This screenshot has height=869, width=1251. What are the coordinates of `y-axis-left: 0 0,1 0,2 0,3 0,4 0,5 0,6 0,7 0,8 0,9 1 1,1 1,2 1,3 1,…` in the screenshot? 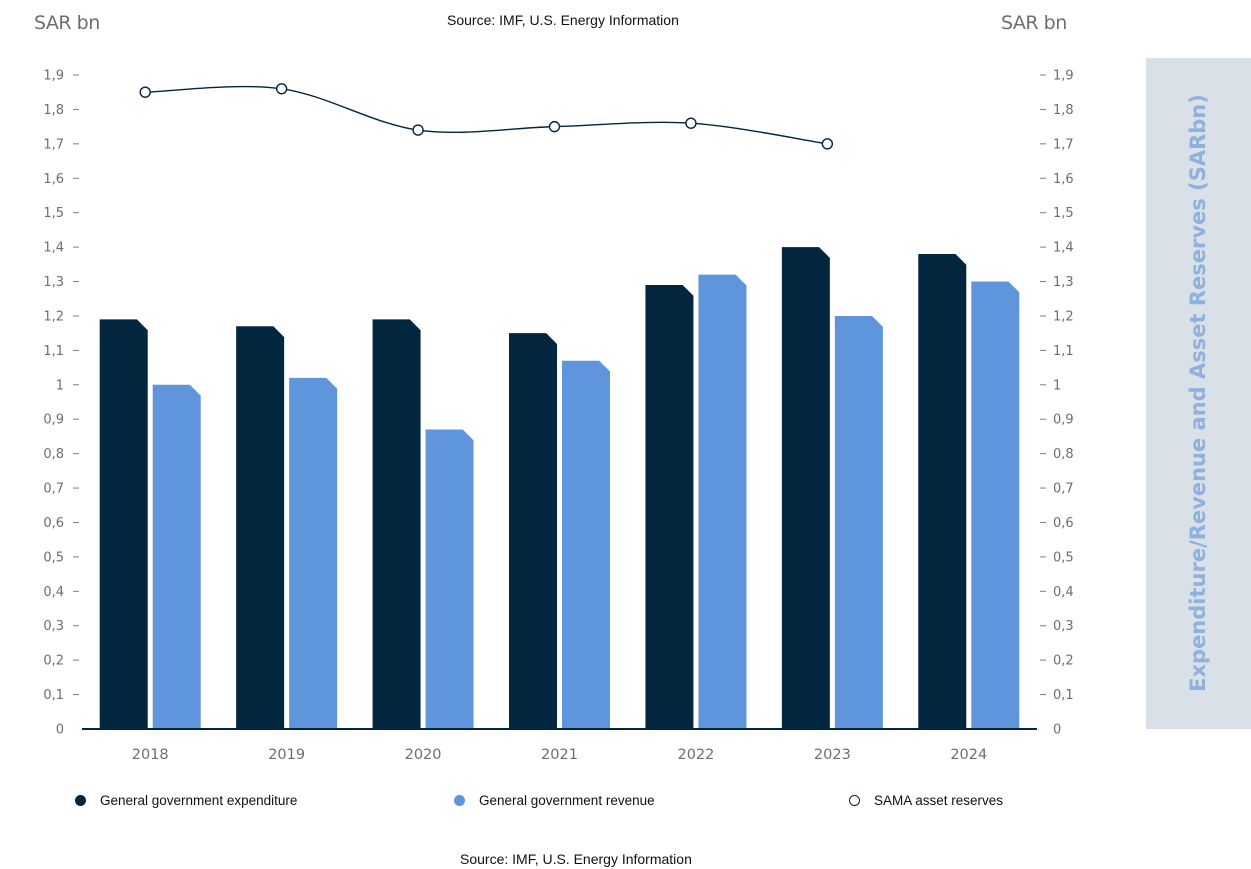 It's located at (61, 403).